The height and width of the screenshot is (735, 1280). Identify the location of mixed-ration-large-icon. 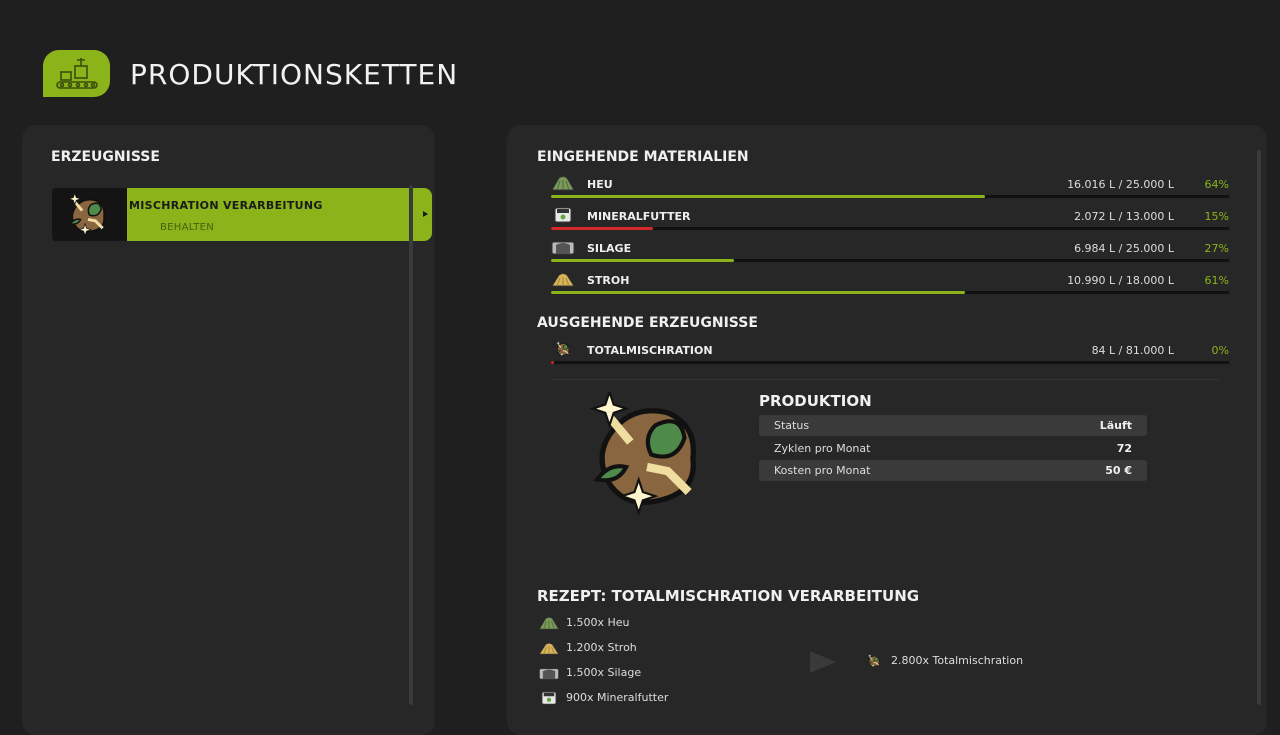
(647, 456).